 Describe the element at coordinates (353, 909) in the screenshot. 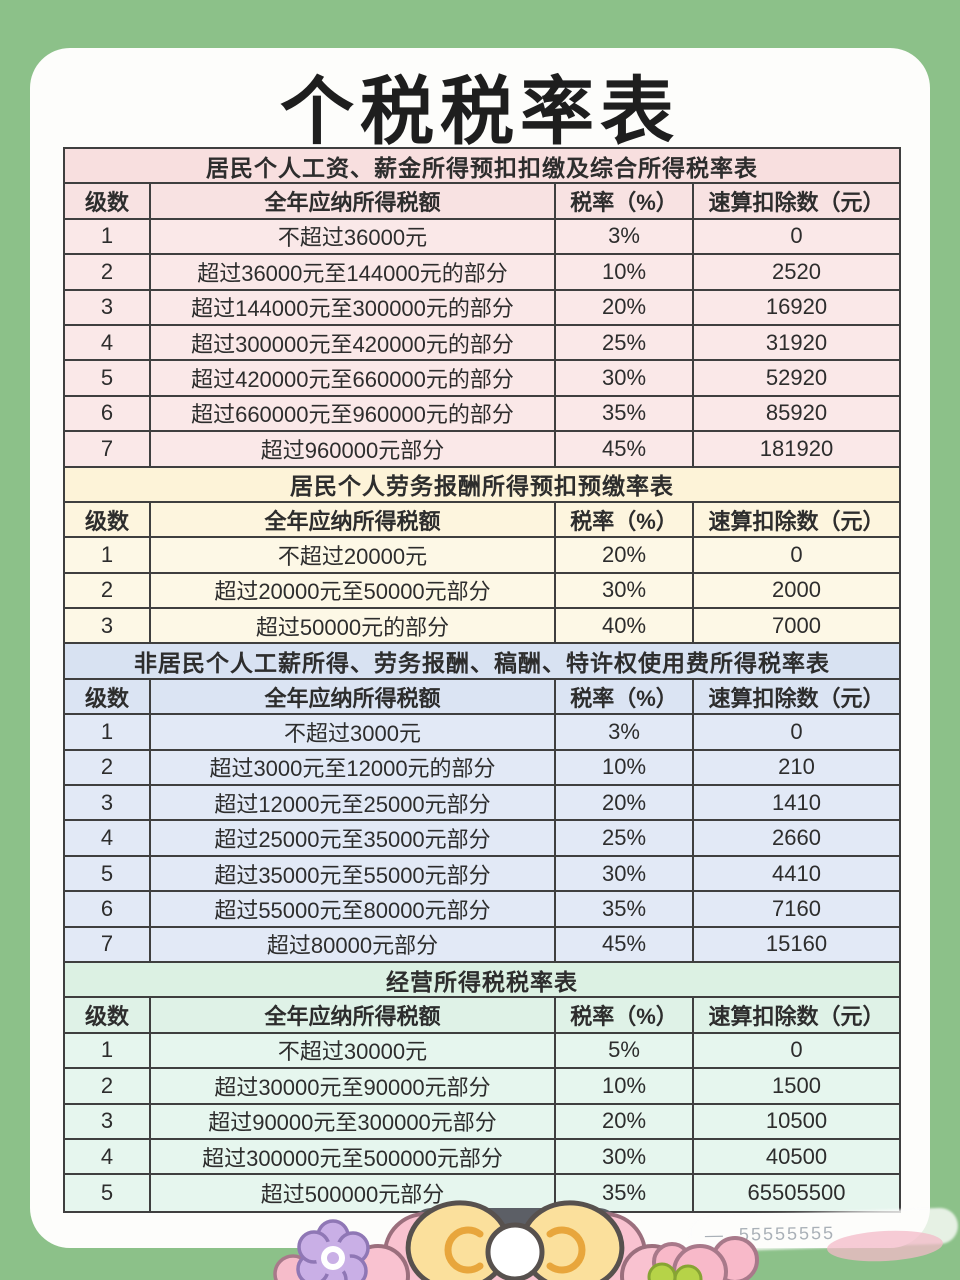

I see `table-cell: 超过55000元至80000元部分` at that location.